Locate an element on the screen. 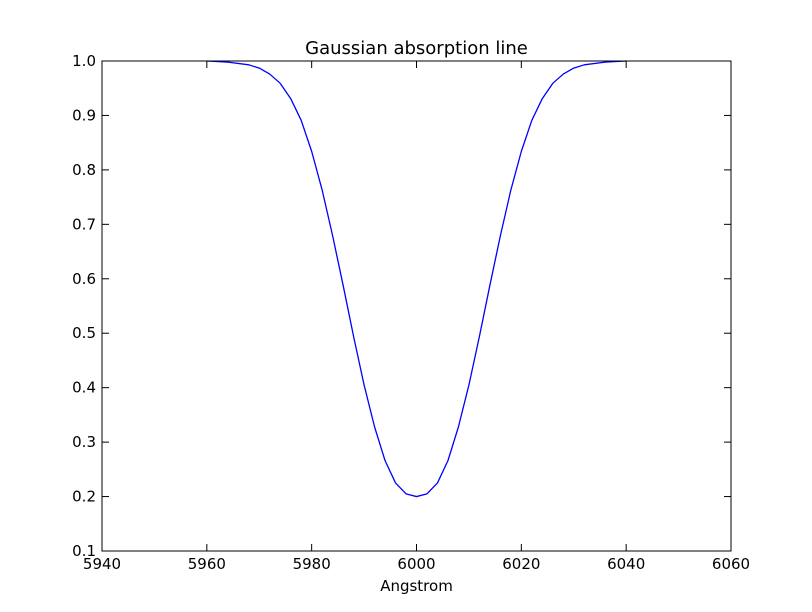  y-tick-label: 0.8 is located at coordinates (84, 170).